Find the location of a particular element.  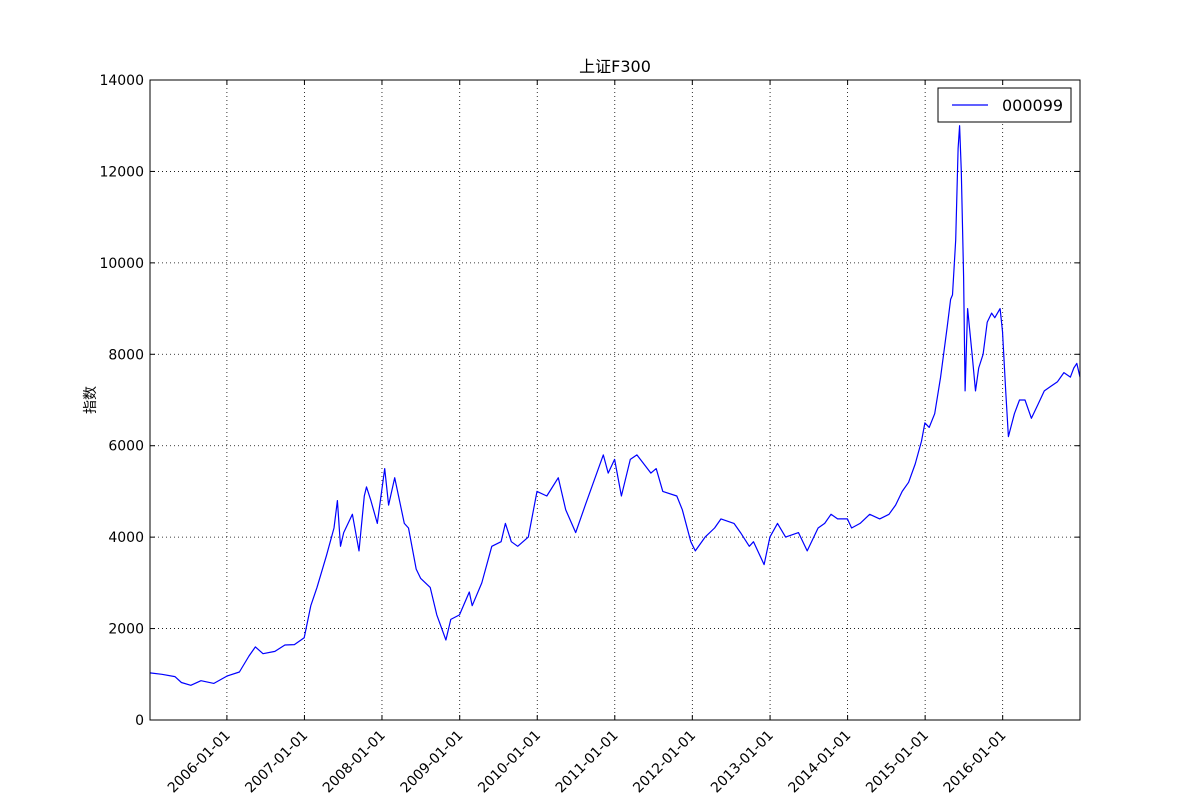

y-tick-label: 14000 is located at coordinates (121, 81).